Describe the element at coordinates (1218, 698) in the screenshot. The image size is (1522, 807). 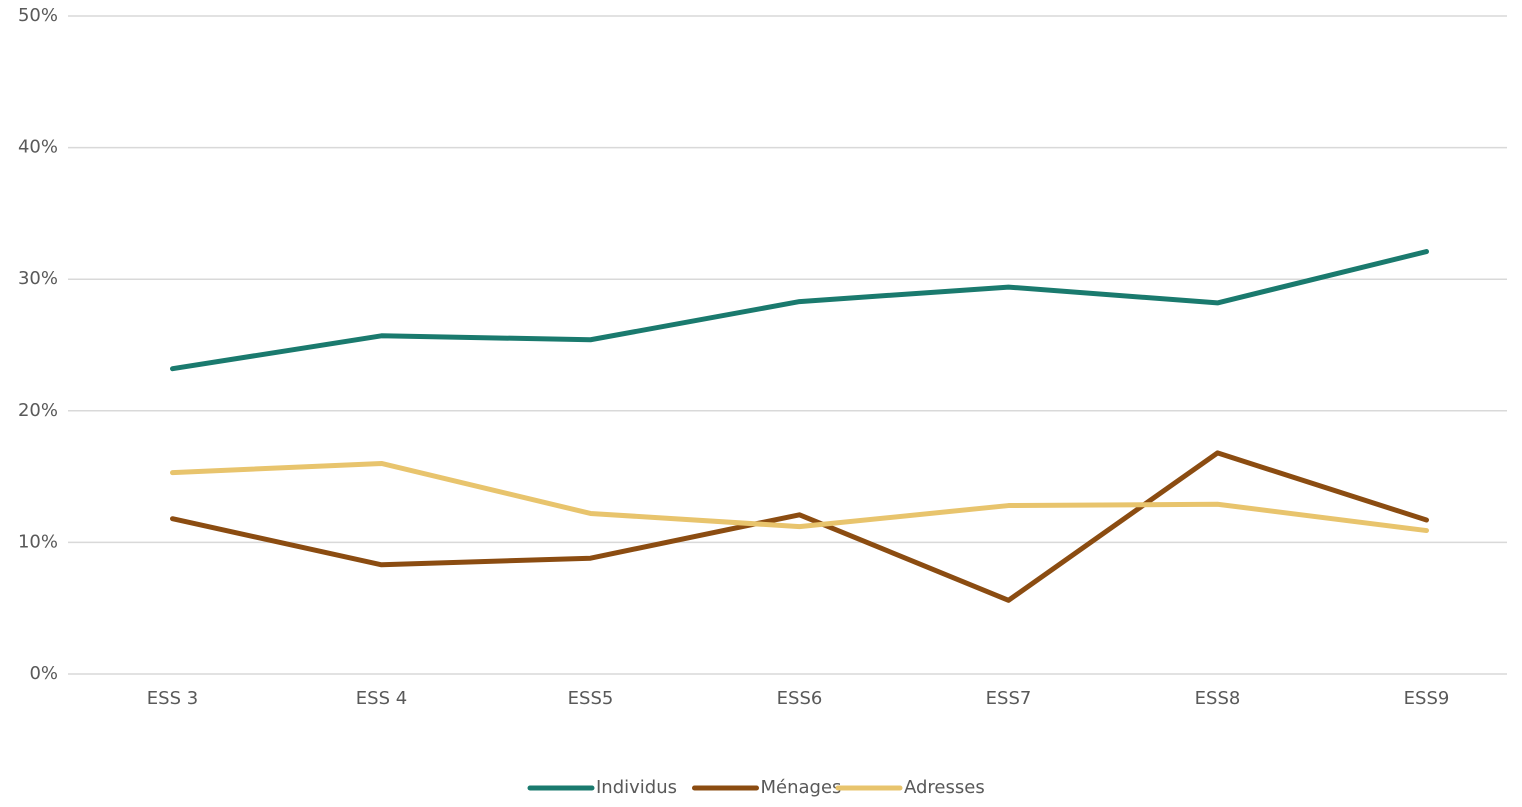
I see `x-tick-label: ESS8` at that location.